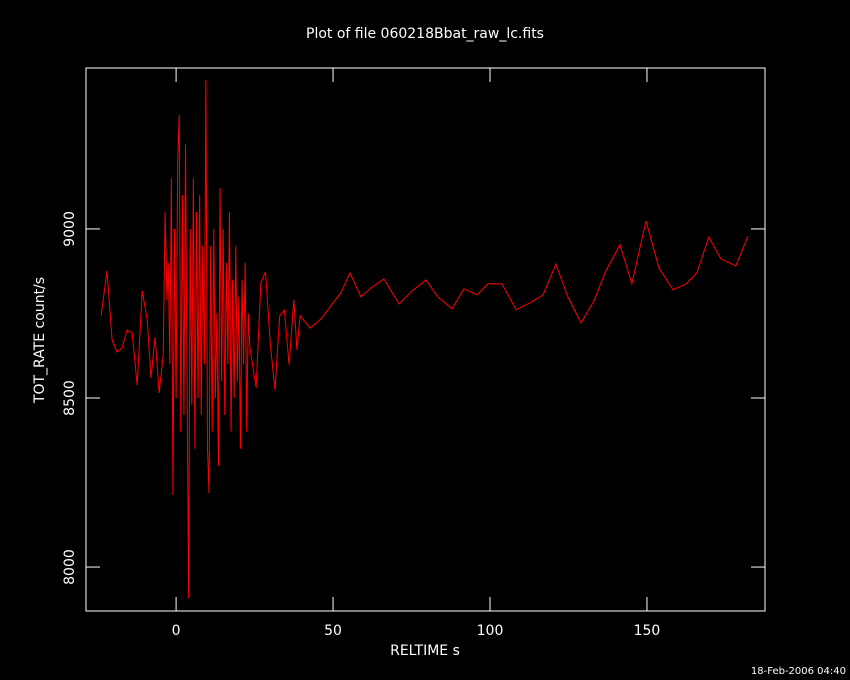 The height and width of the screenshot is (680, 850). Describe the element at coordinates (647, 631) in the screenshot. I see `x-tick-label: 150` at that location.